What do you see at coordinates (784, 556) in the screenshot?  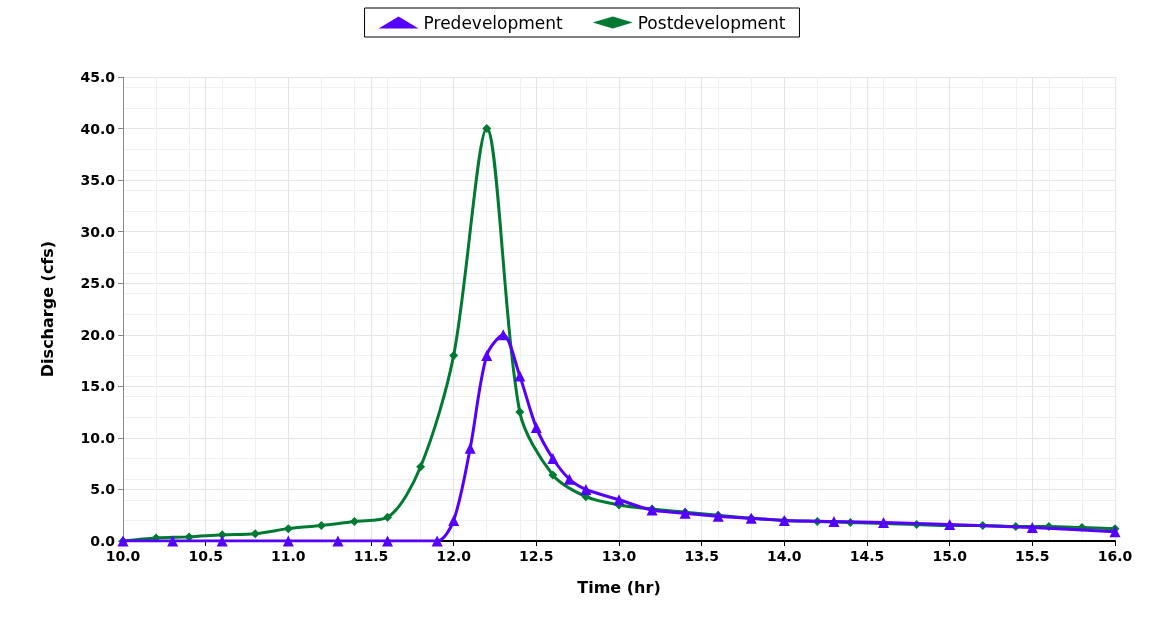 I see `x-tick-label: 14.0` at bounding box center [784, 556].